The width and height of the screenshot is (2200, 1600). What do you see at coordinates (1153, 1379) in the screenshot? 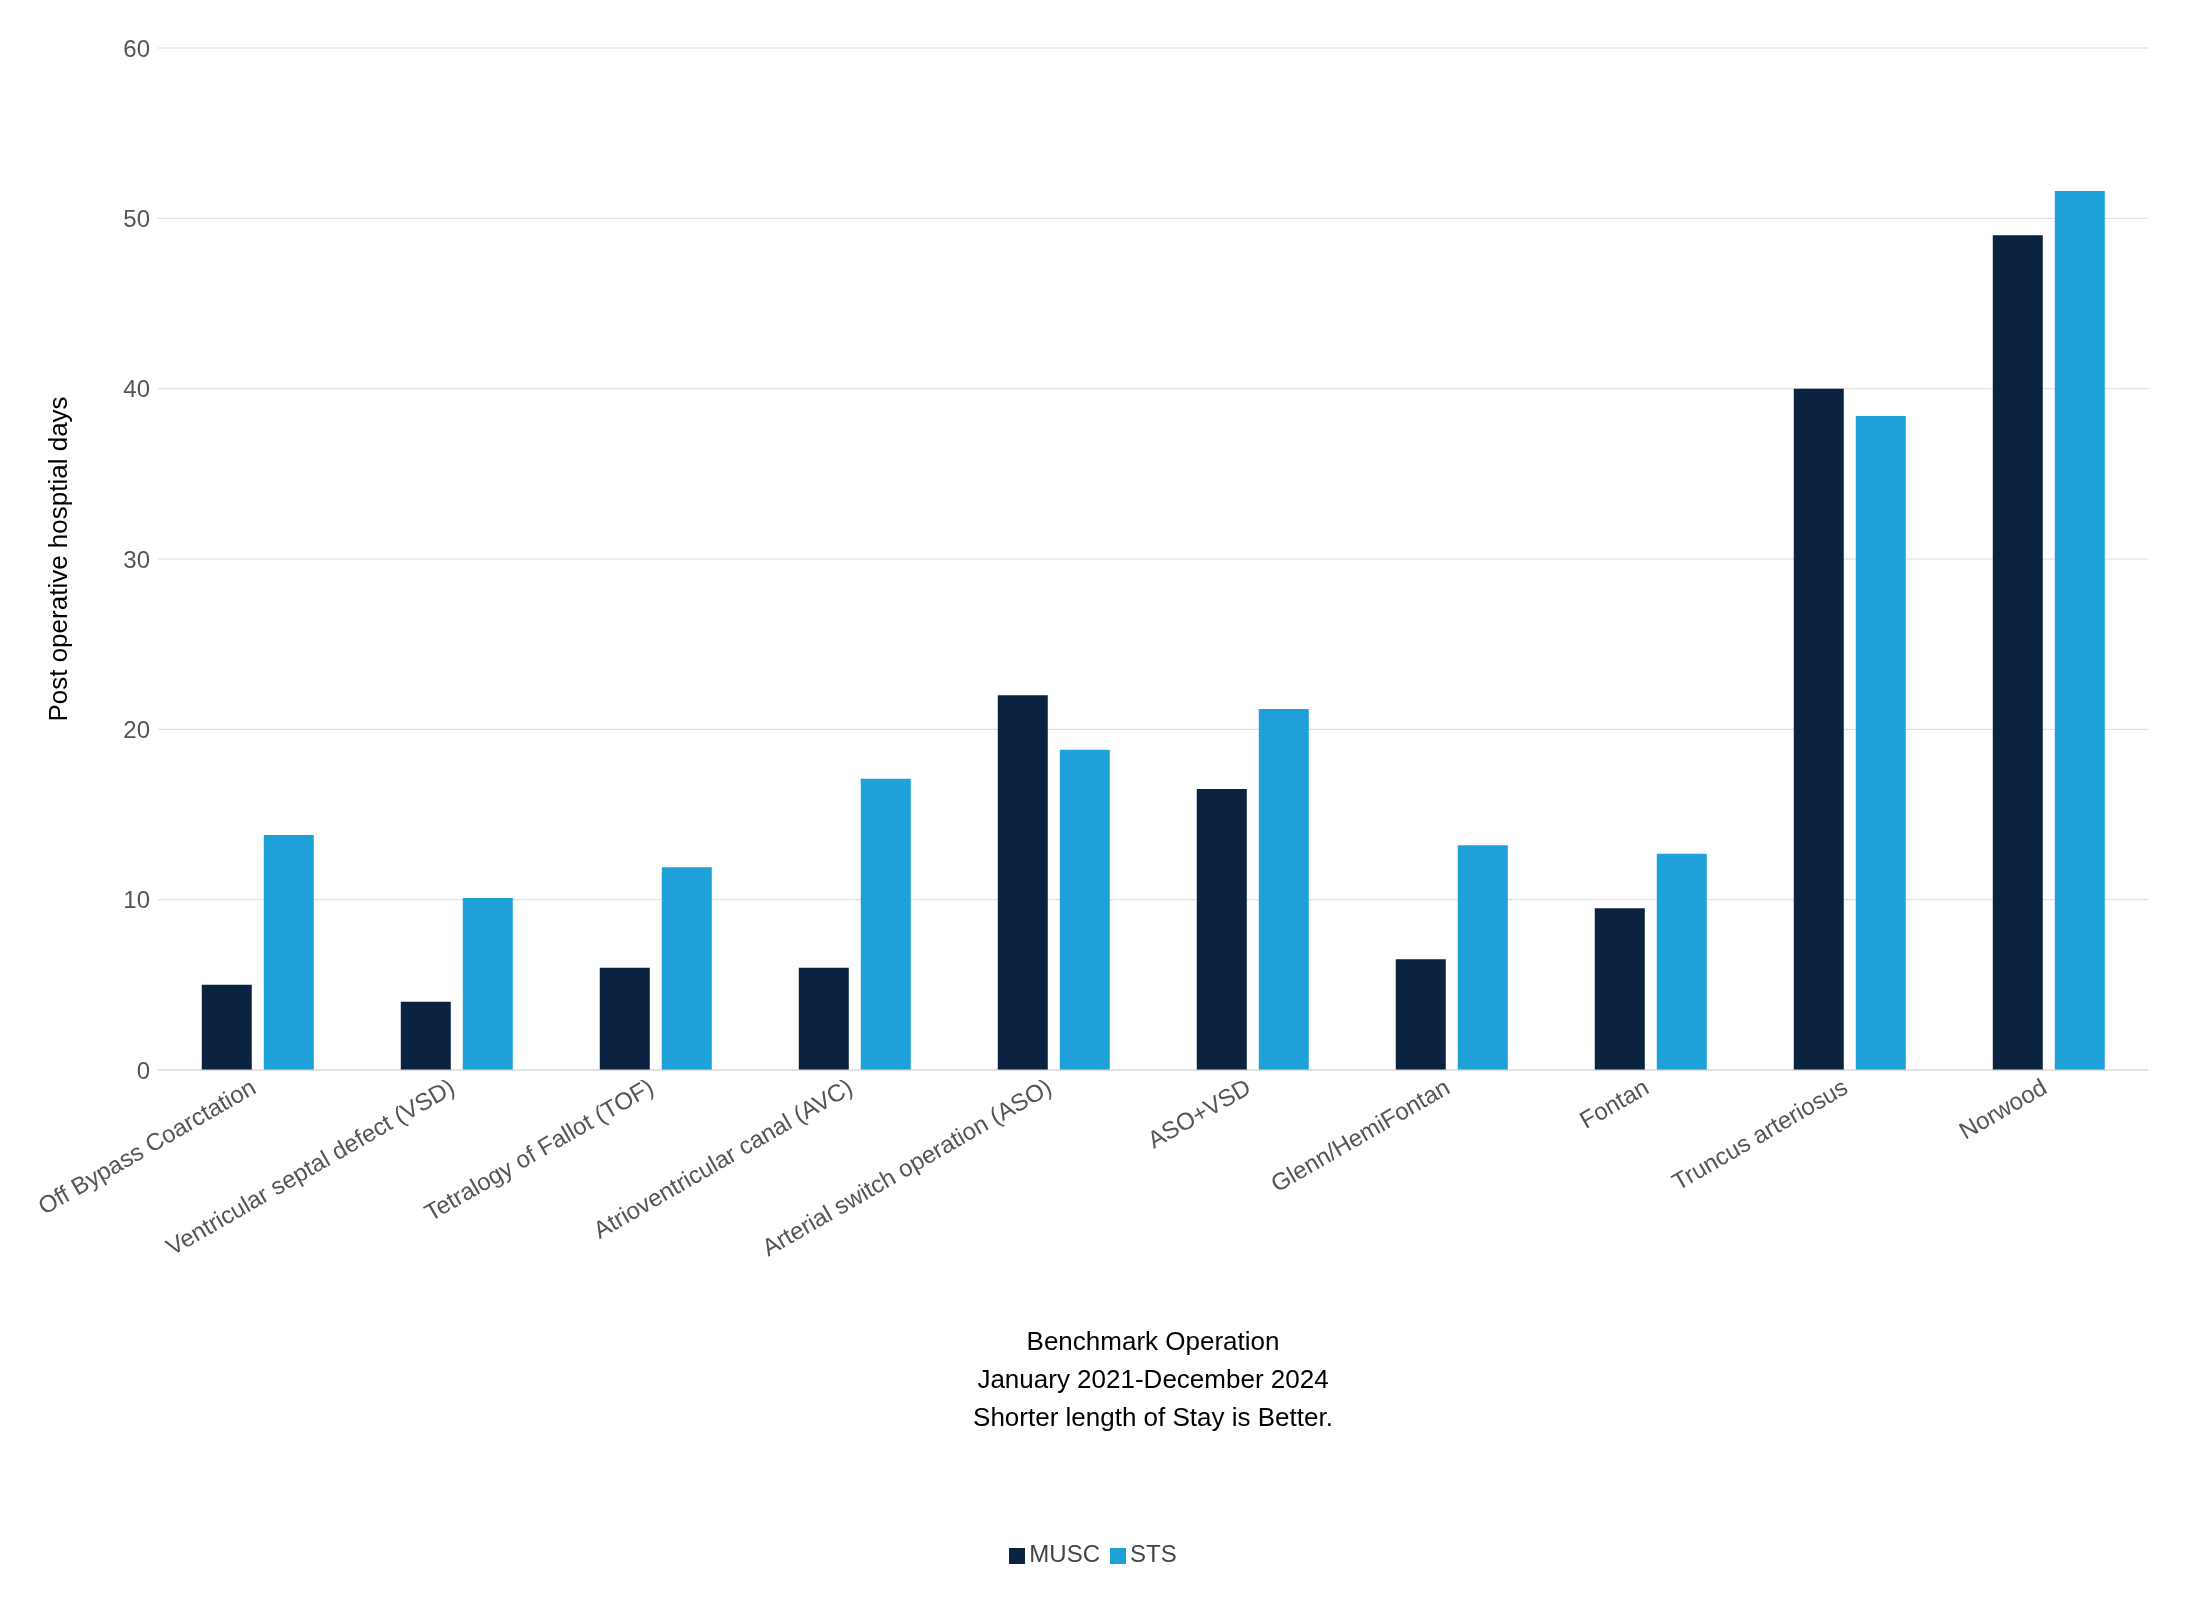
I see `x-axis-title: Benchmark Operation January 2021-December 2024 Shorter length of Stay is Better.` at bounding box center [1153, 1379].